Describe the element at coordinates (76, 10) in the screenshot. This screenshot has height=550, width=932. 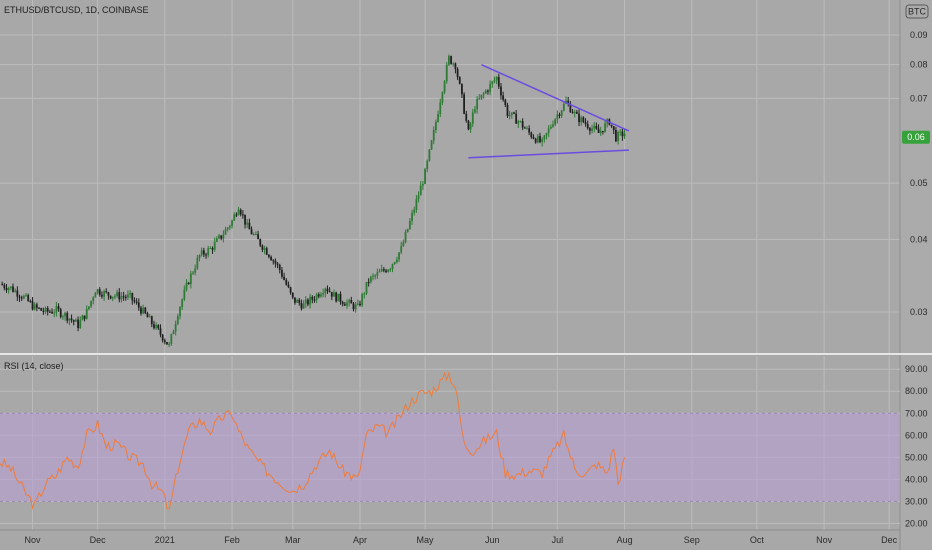
I see `symbol-title: ETHUSD/BTCUSD, 1D, COINBASE` at that location.